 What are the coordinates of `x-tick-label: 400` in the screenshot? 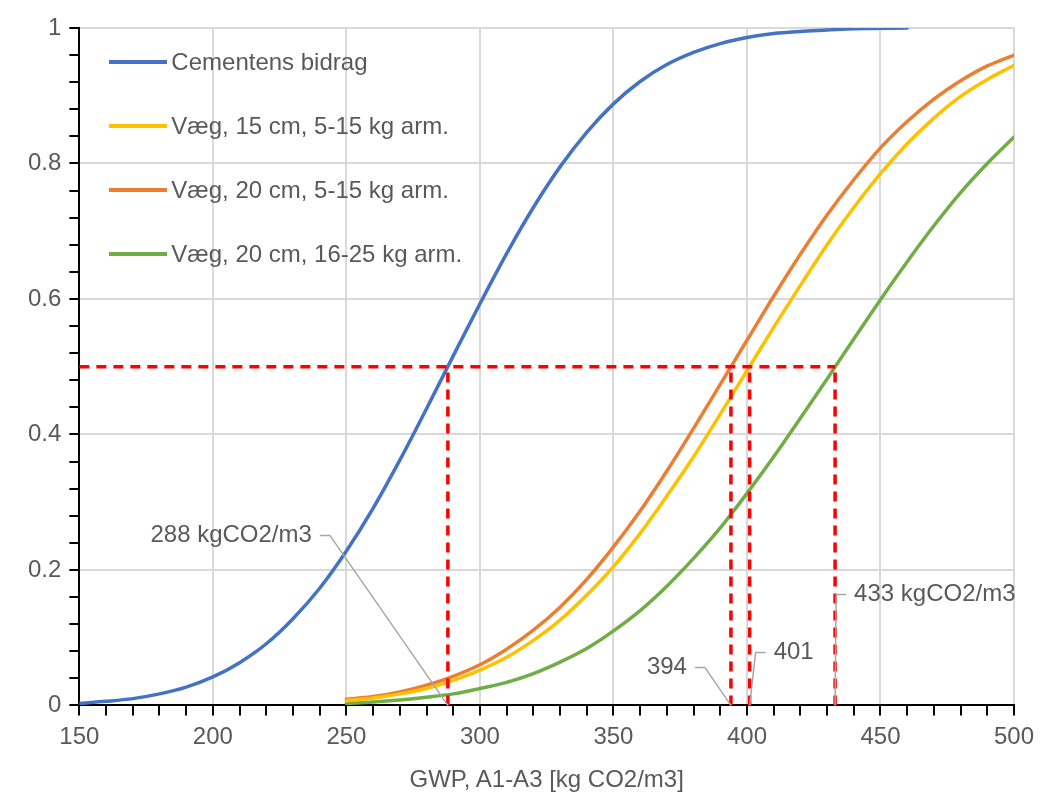 It's located at (746, 736).